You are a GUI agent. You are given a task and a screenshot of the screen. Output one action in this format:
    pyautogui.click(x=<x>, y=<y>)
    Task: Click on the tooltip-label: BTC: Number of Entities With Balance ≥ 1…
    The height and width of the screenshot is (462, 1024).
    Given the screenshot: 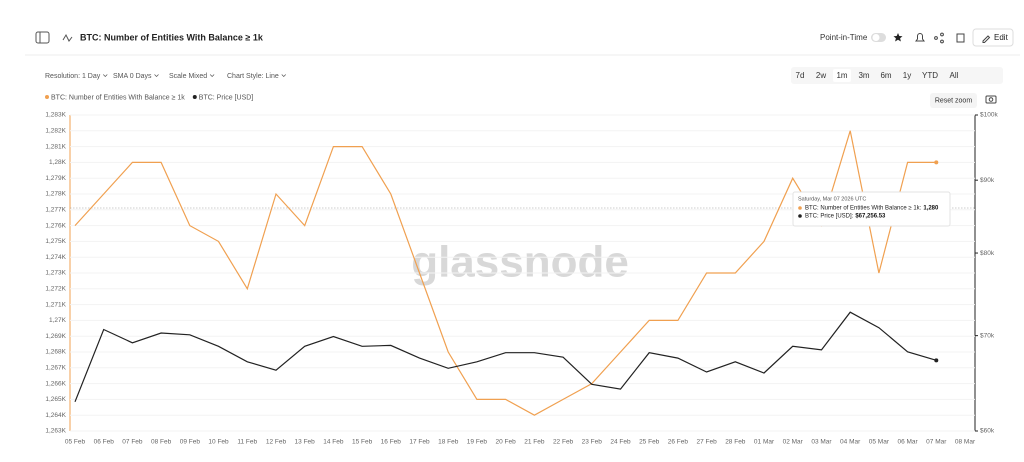 What is the action you would take?
    pyautogui.click(x=863, y=209)
    